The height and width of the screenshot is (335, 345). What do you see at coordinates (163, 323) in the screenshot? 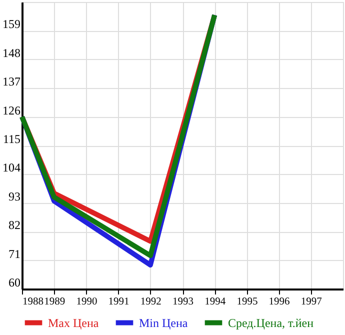
I see `legend-label: Min Цена` at bounding box center [163, 323].